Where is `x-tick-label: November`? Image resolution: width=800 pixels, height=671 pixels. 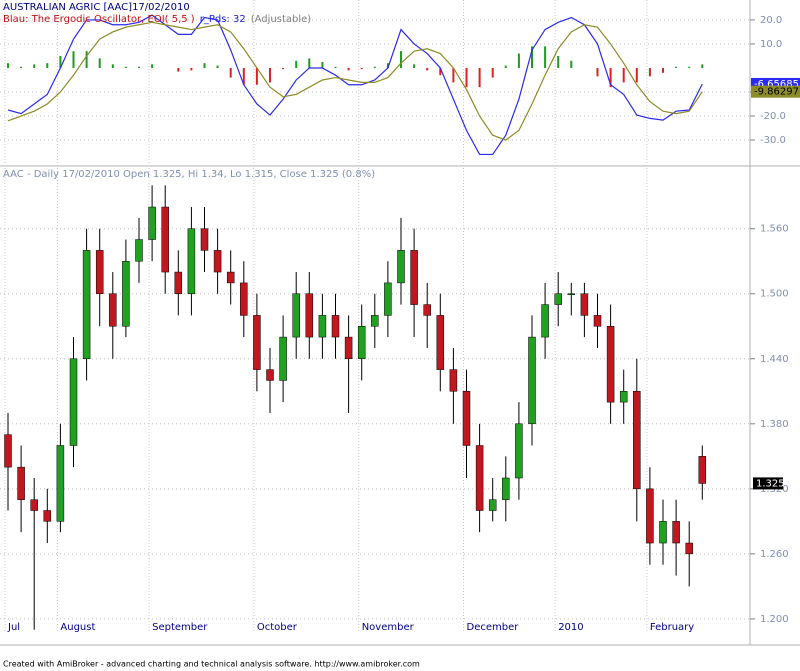
x-tick-label: November is located at coordinates (388, 627).